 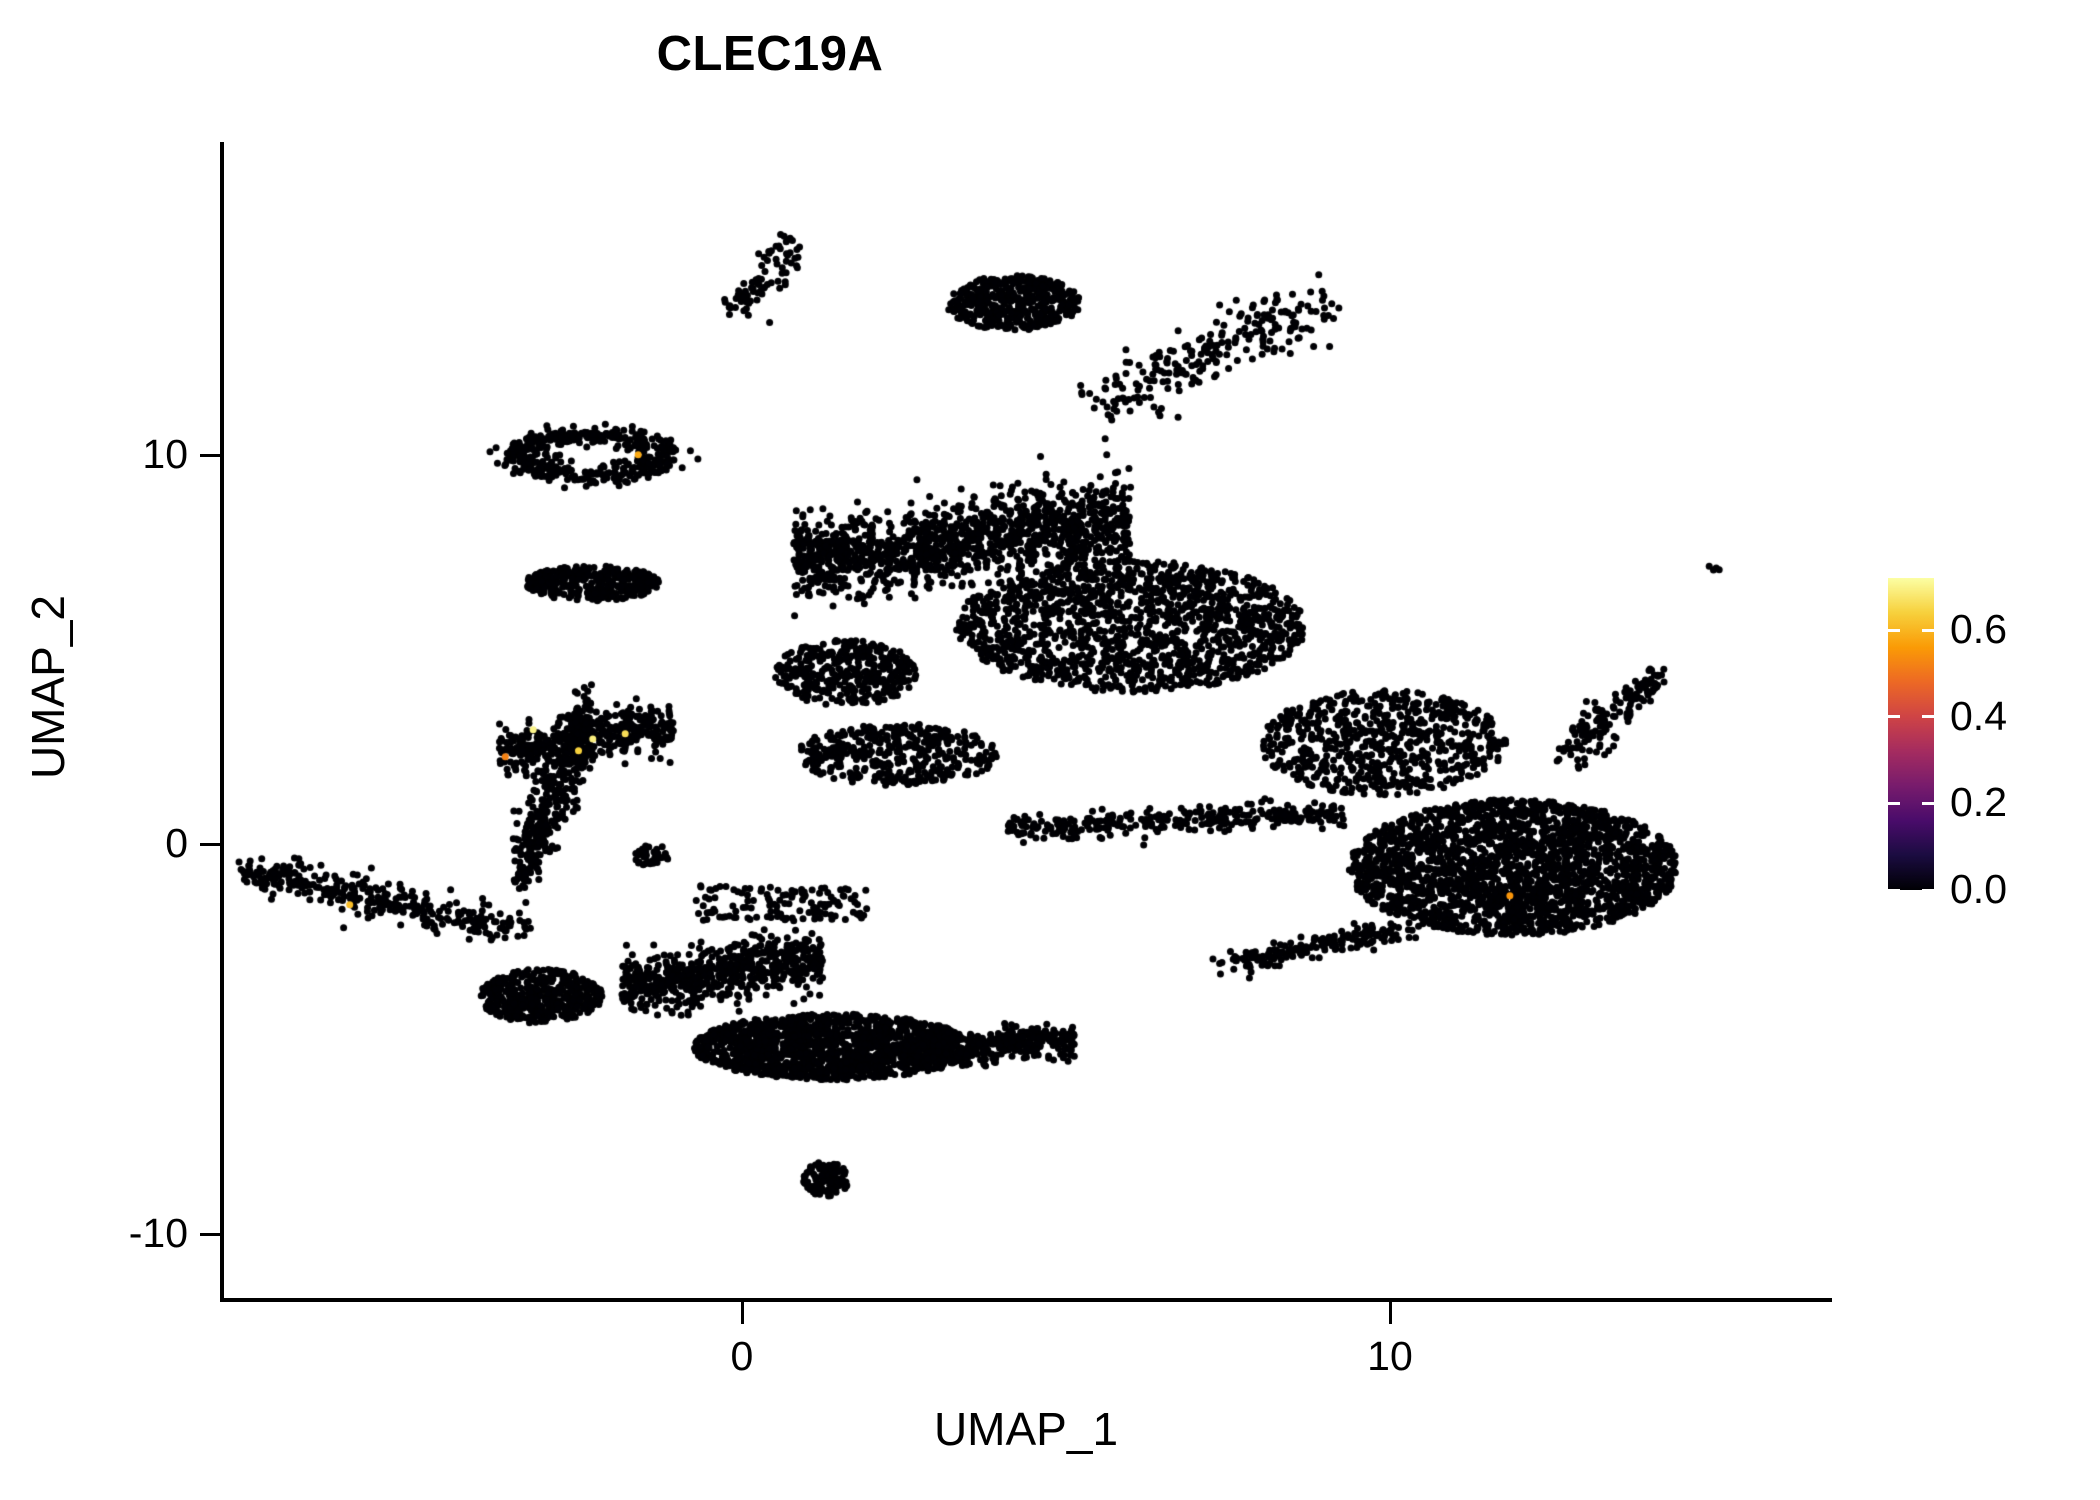 What do you see at coordinates (1026, 1429) in the screenshot?
I see `x-axis-title: UMAP_1` at bounding box center [1026, 1429].